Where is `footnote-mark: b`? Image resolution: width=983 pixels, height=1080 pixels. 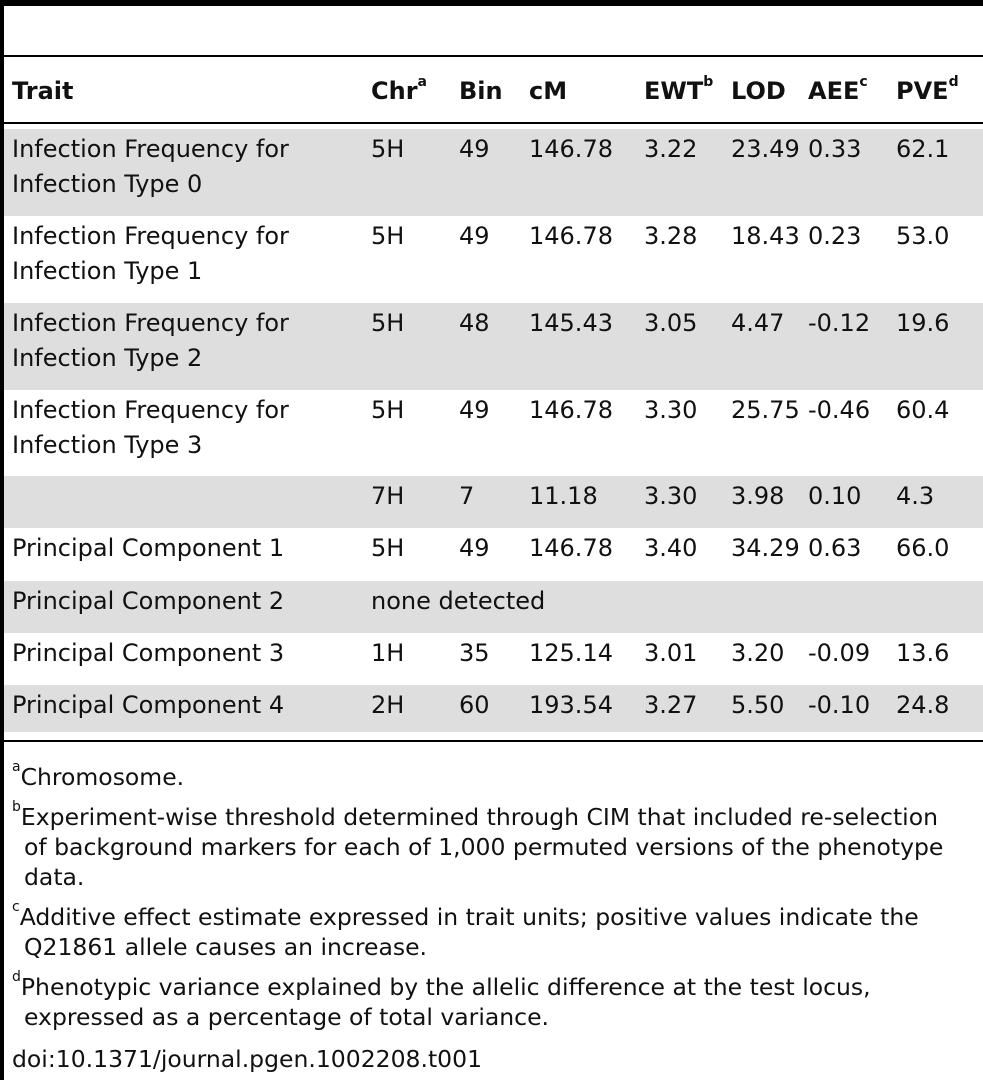
footnote-mark: b is located at coordinates (16, 807).